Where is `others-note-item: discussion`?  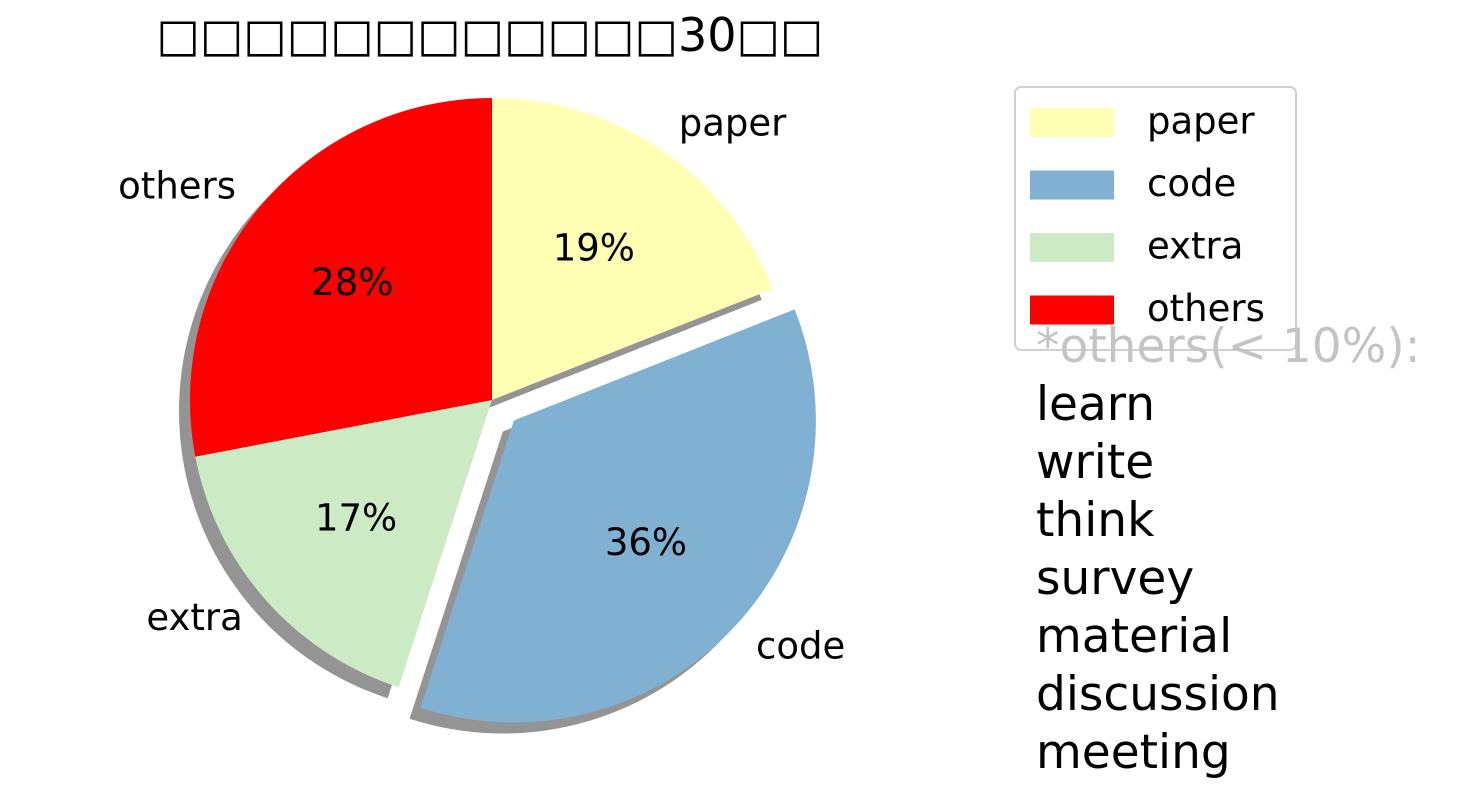
others-note-item: discussion is located at coordinates (1158, 694).